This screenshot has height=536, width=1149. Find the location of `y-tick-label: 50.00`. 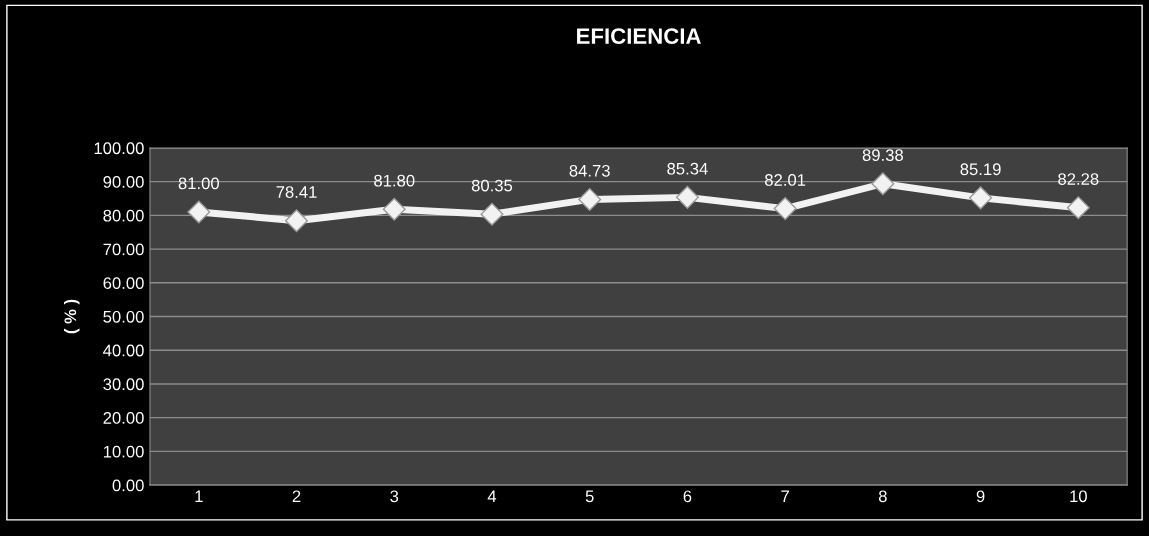

y-tick-label: 50.00 is located at coordinates (123, 316).